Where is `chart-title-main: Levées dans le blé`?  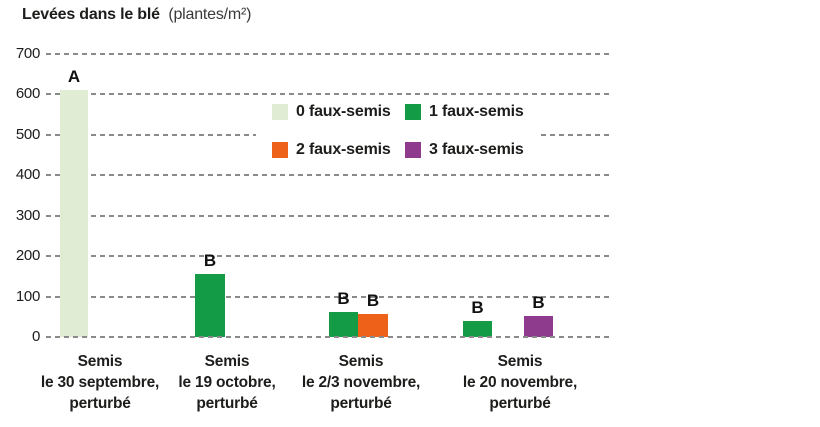 chart-title-main: Levées dans le blé is located at coordinates (91, 14).